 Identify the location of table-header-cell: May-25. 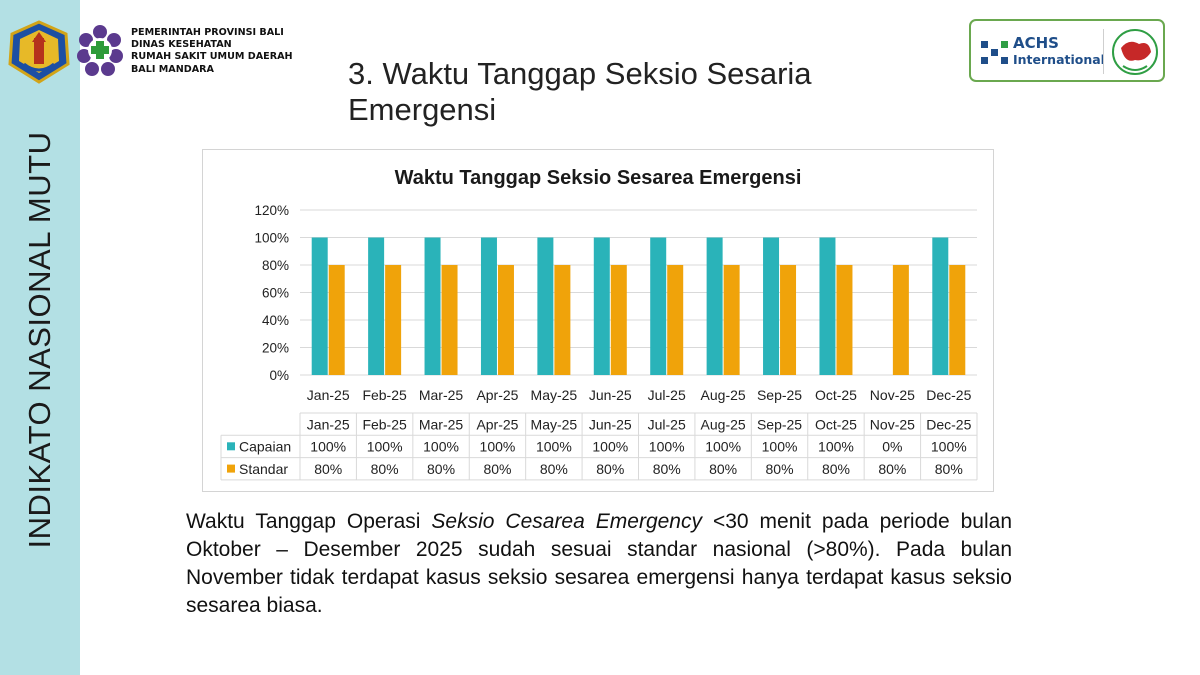
(554, 424).